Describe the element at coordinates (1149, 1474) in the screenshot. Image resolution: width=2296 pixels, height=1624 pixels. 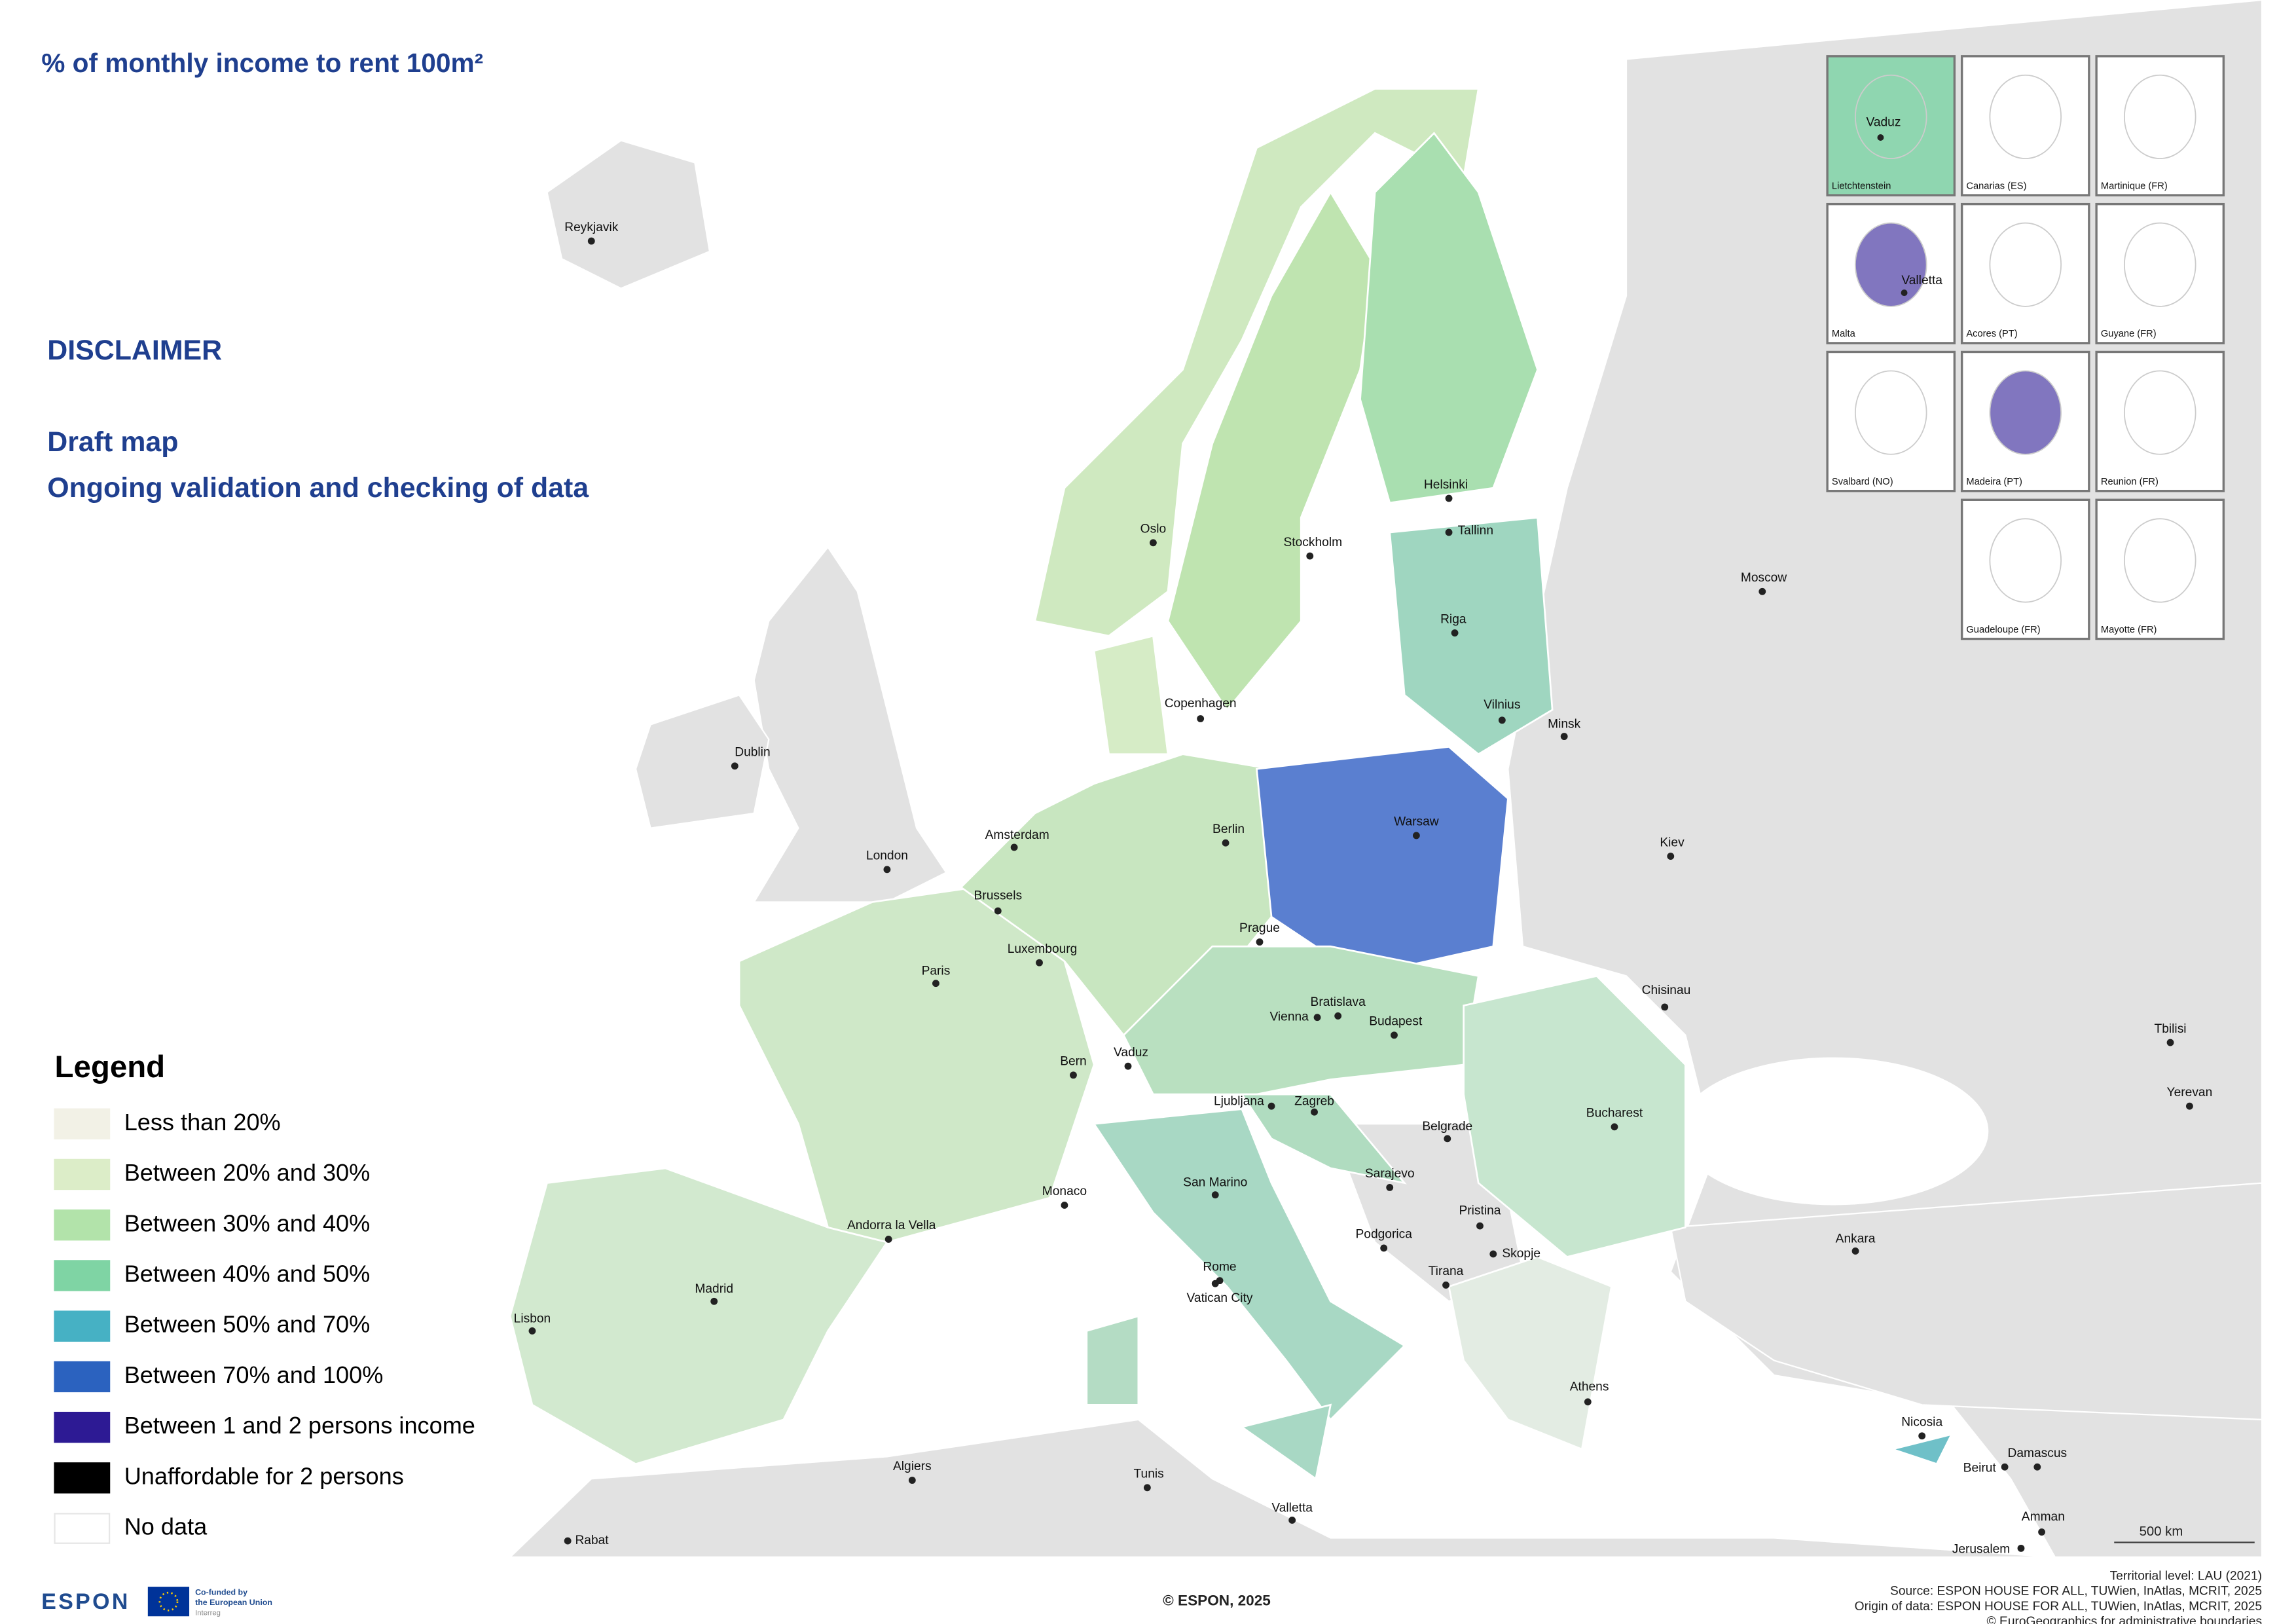
I see `city-label: Tunis` at that location.